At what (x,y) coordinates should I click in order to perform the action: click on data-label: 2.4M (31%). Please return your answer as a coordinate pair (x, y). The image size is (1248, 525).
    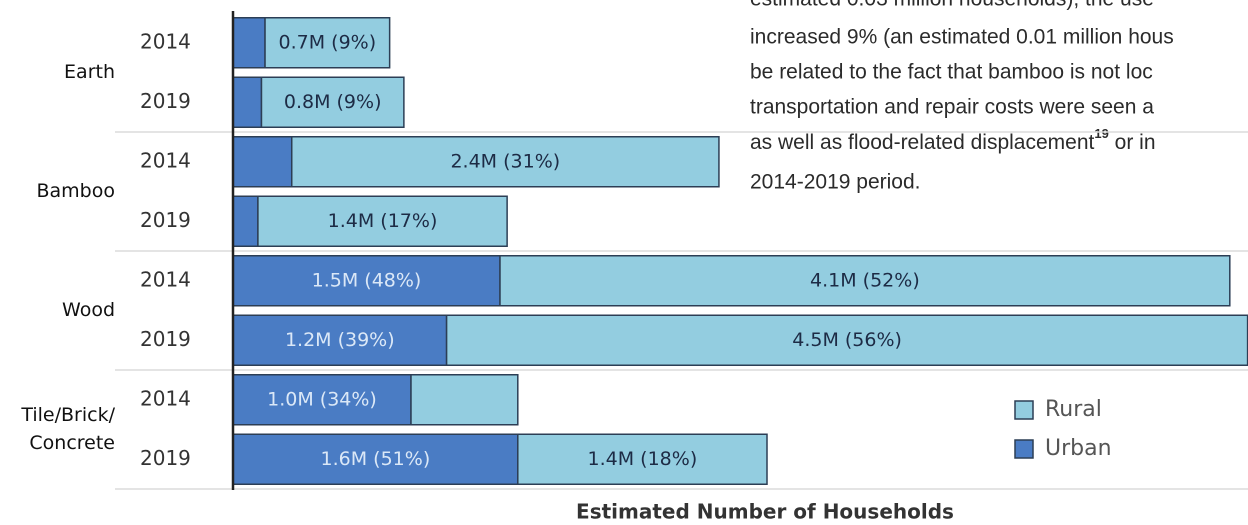
    Looking at the image, I should click on (505, 161).